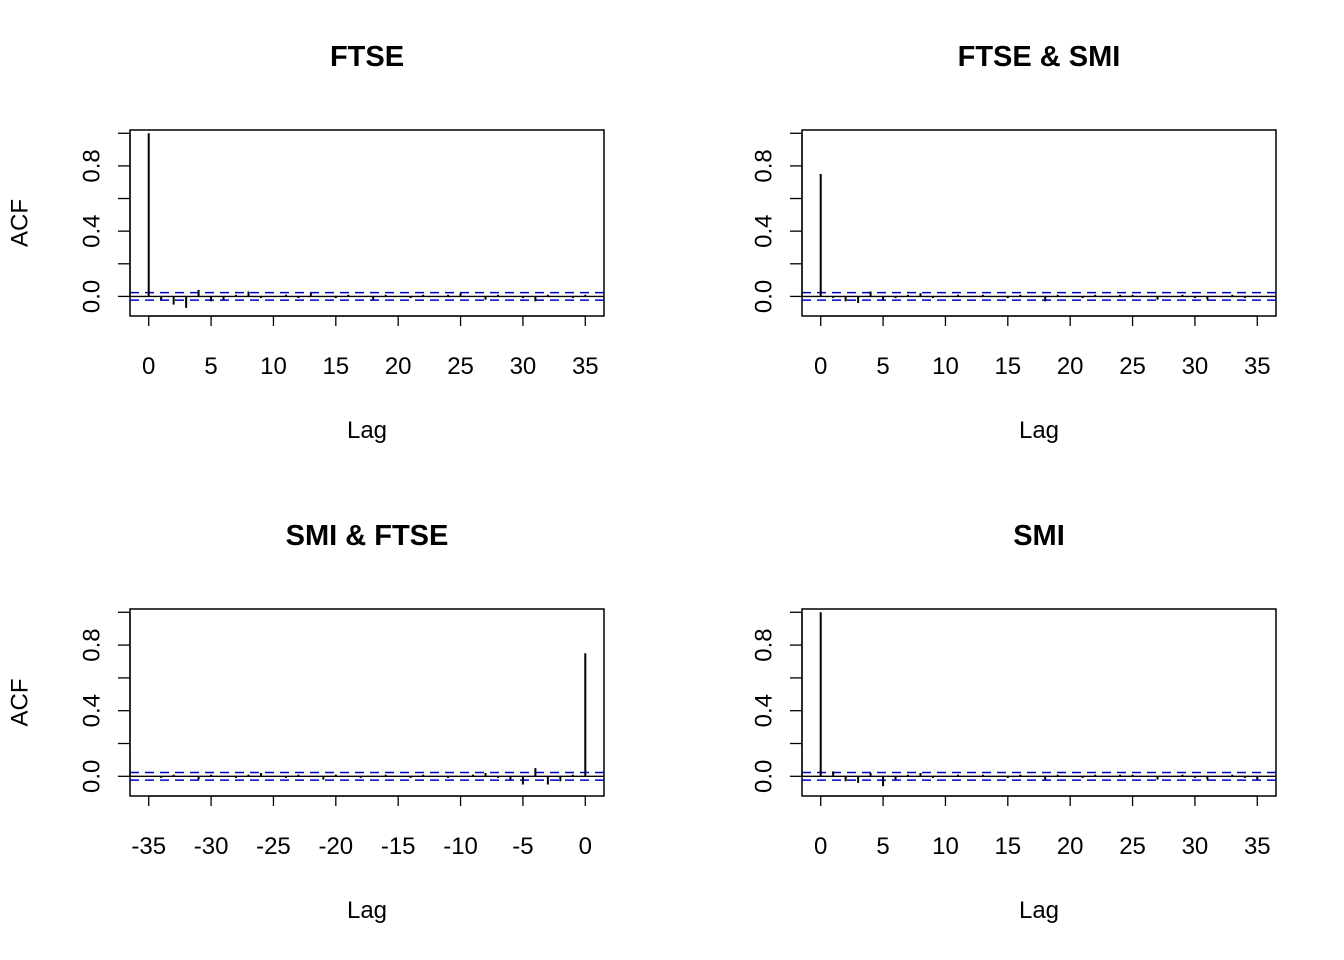 The width and height of the screenshot is (1344, 960). I want to click on x-tick-label: -25, so click(273, 846).